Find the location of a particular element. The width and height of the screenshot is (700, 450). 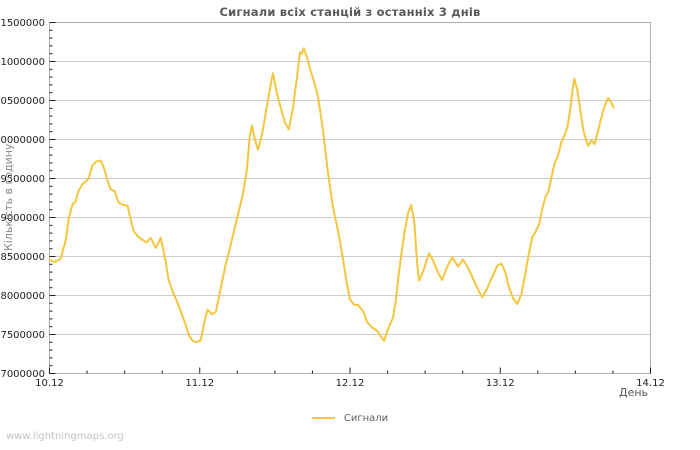

x-tick-label: 11.12 is located at coordinates (199, 383).